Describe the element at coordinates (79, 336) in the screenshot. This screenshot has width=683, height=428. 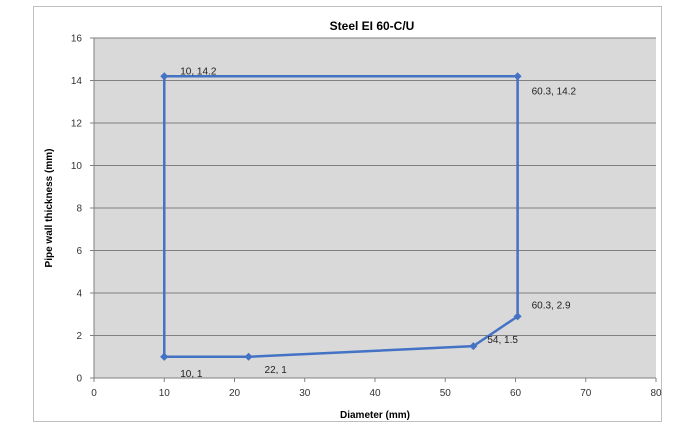
I see `y-tick-label: 2` at that location.